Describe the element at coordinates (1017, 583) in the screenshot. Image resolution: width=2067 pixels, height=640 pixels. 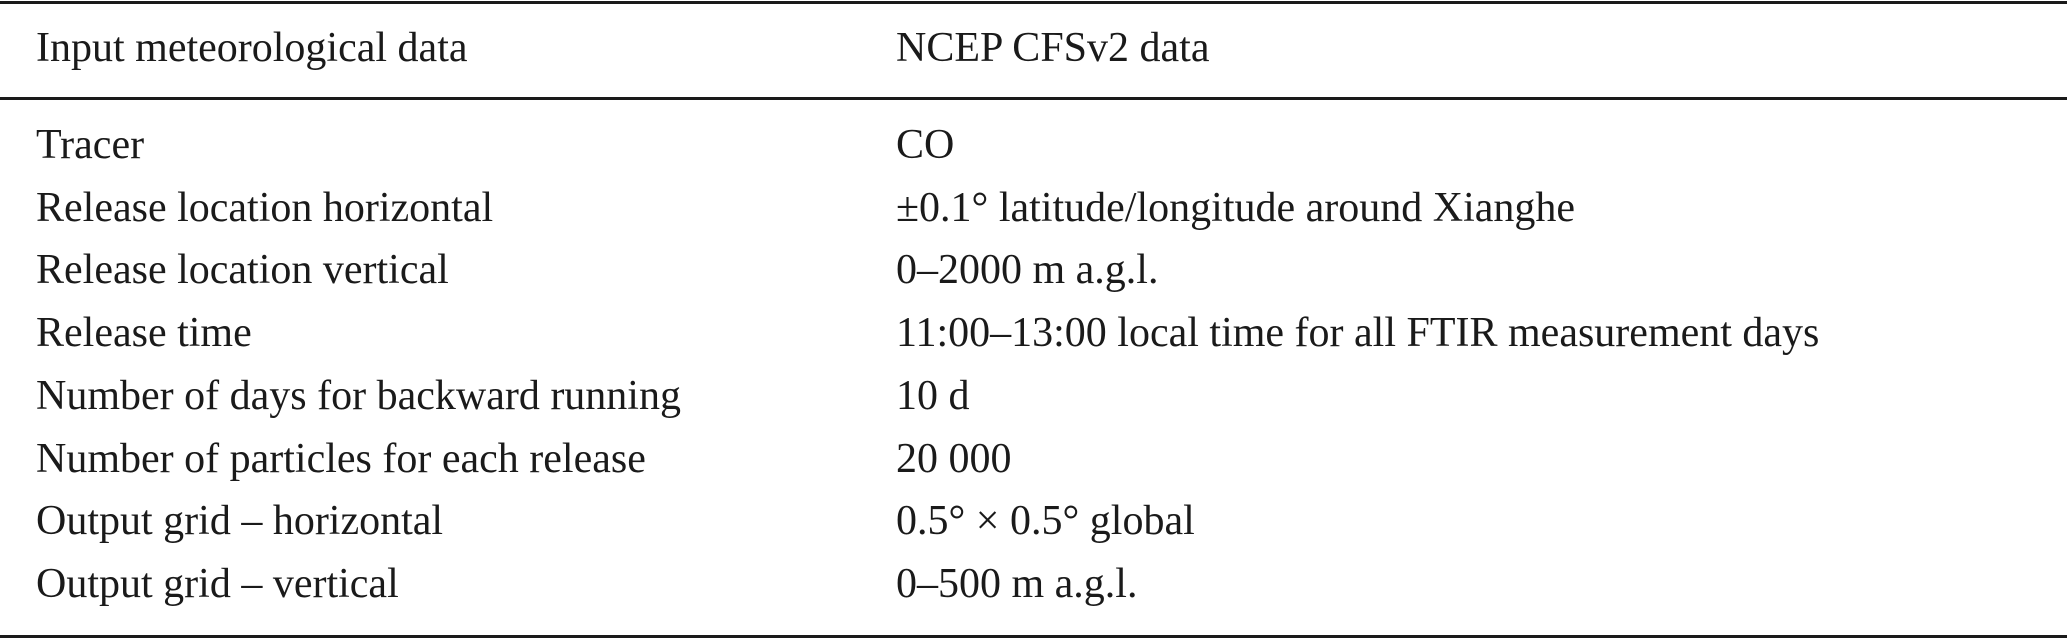
I see `setting-cell: 0–500 m a.g.l.` at that location.